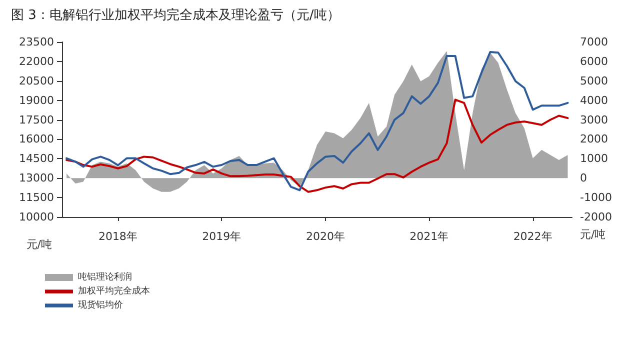 This screenshot has width=624, height=347. I want to click on y2-tick-label: 2000, so click(594, 139).